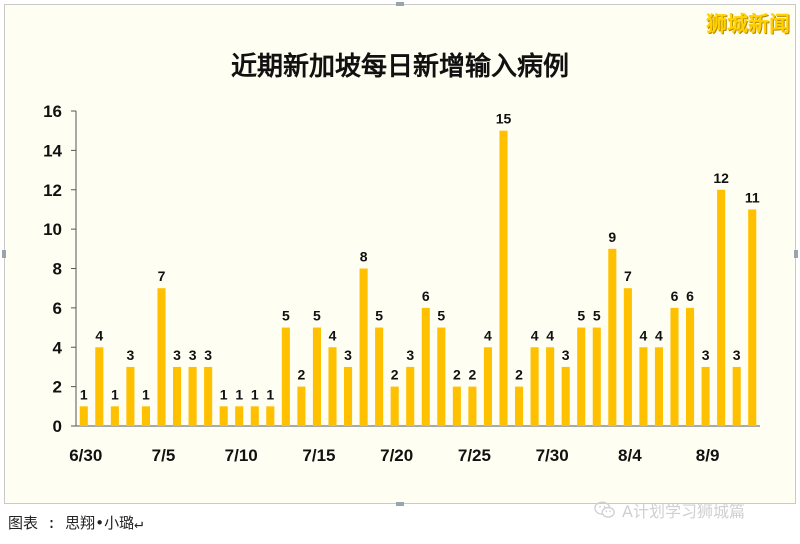  Describe the element at coordinates (364, 257) in the screenshot. I see `bar-value-label: 8` at that location.